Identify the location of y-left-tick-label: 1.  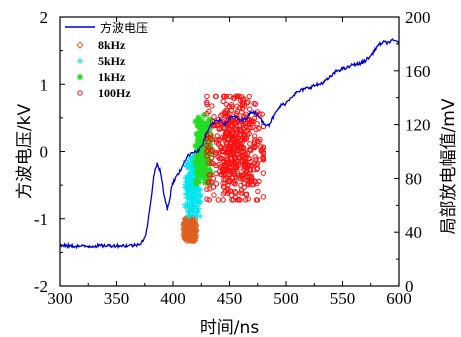
(44, 84).